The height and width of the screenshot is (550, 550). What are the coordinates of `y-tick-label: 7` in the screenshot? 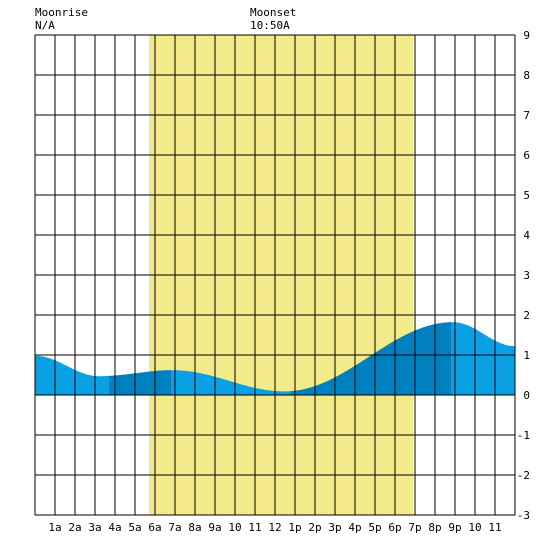 It's located at (526, 115).